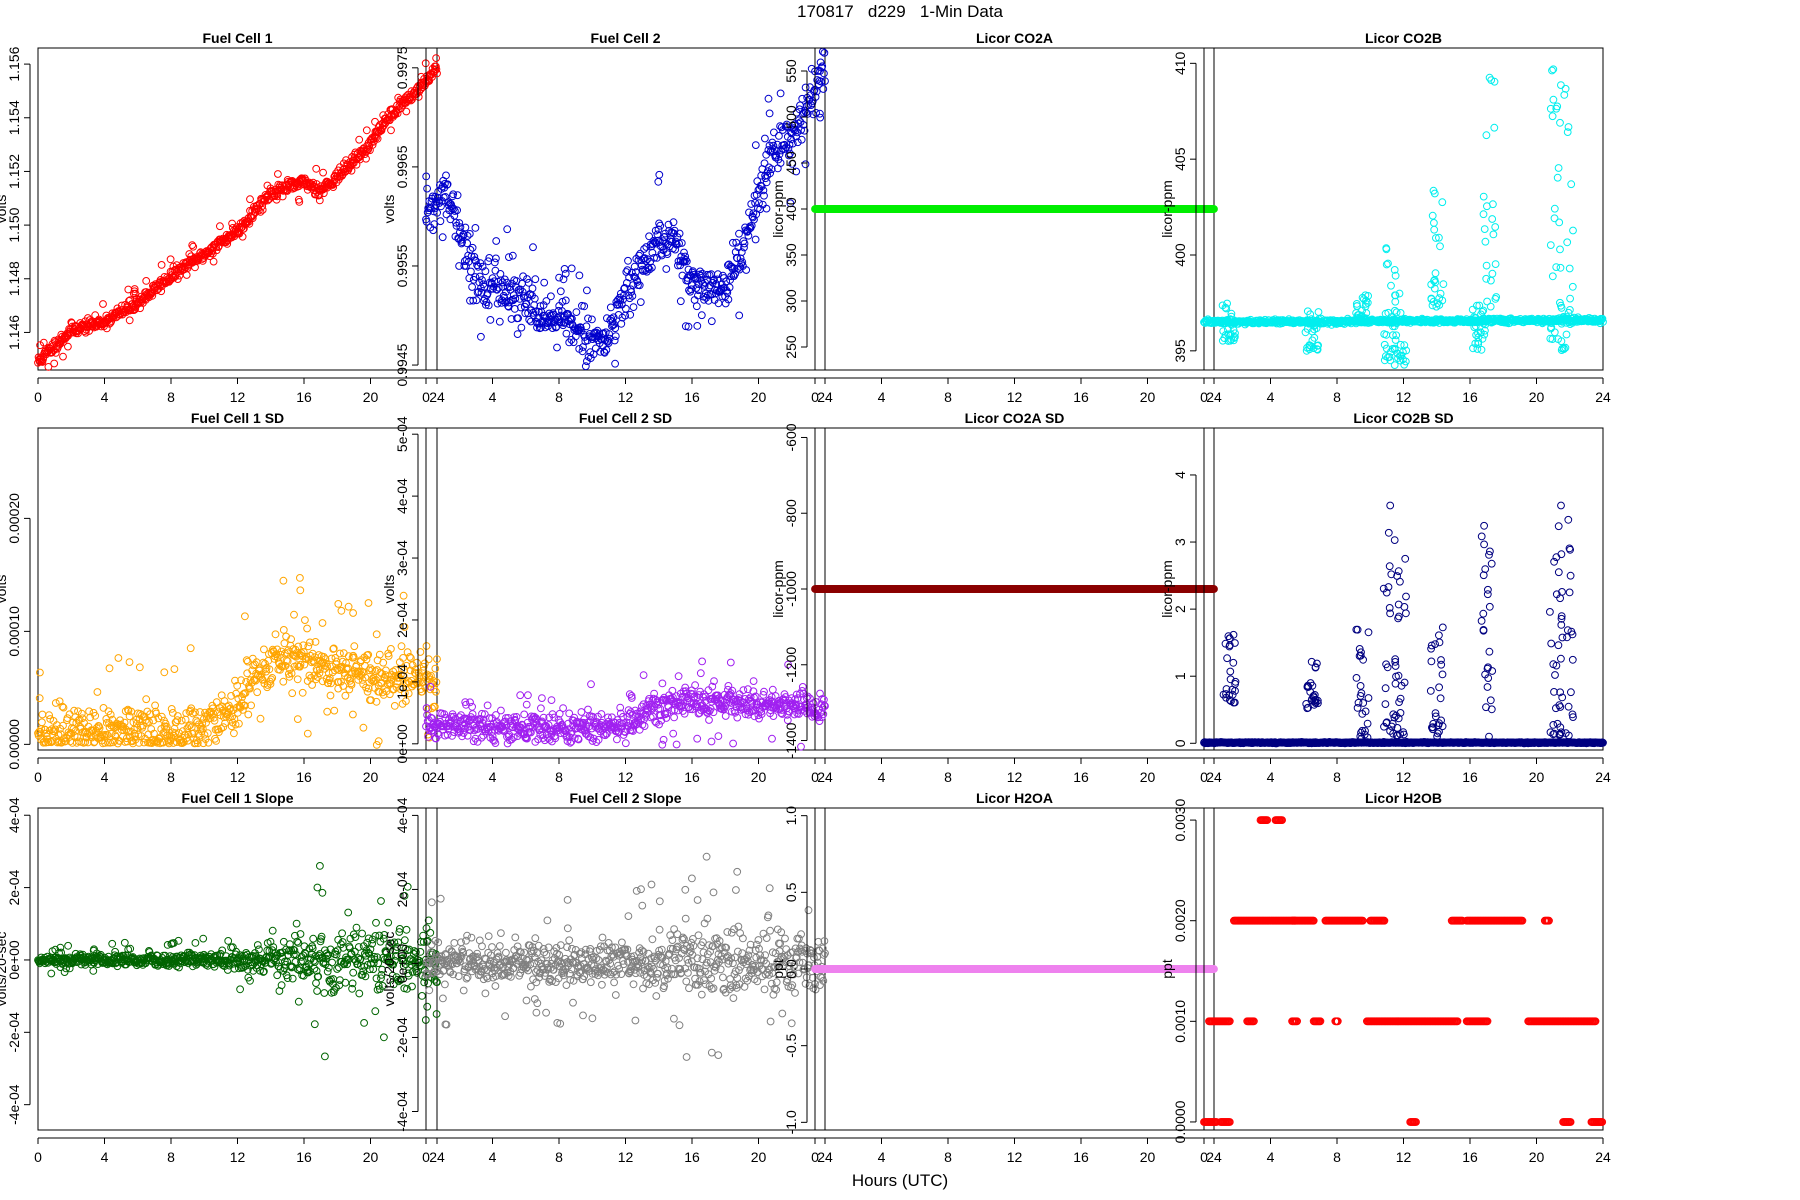  What do you see at coordinates (625, 418) in the screenshot?
I see `panel-title: Fuel Cell 2 SD` at bounding box center [625, 418].